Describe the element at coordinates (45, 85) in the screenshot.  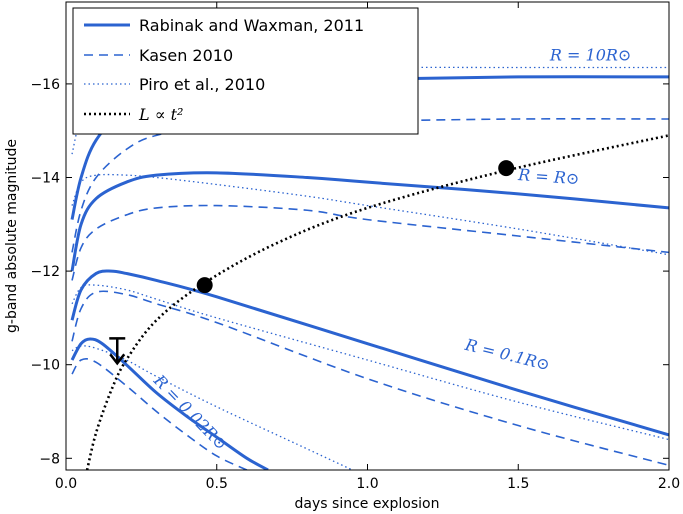
I see `y-tick-label: −16` at that location.